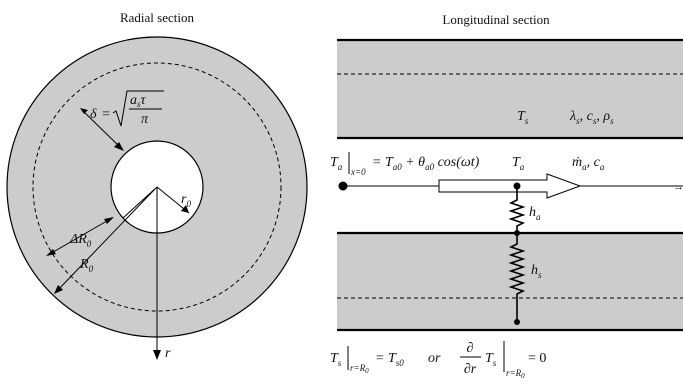 Image resolution: width=683 pixels, height=386 pixels. I want to click on solid-conduction-resistor, so click(517, 277).